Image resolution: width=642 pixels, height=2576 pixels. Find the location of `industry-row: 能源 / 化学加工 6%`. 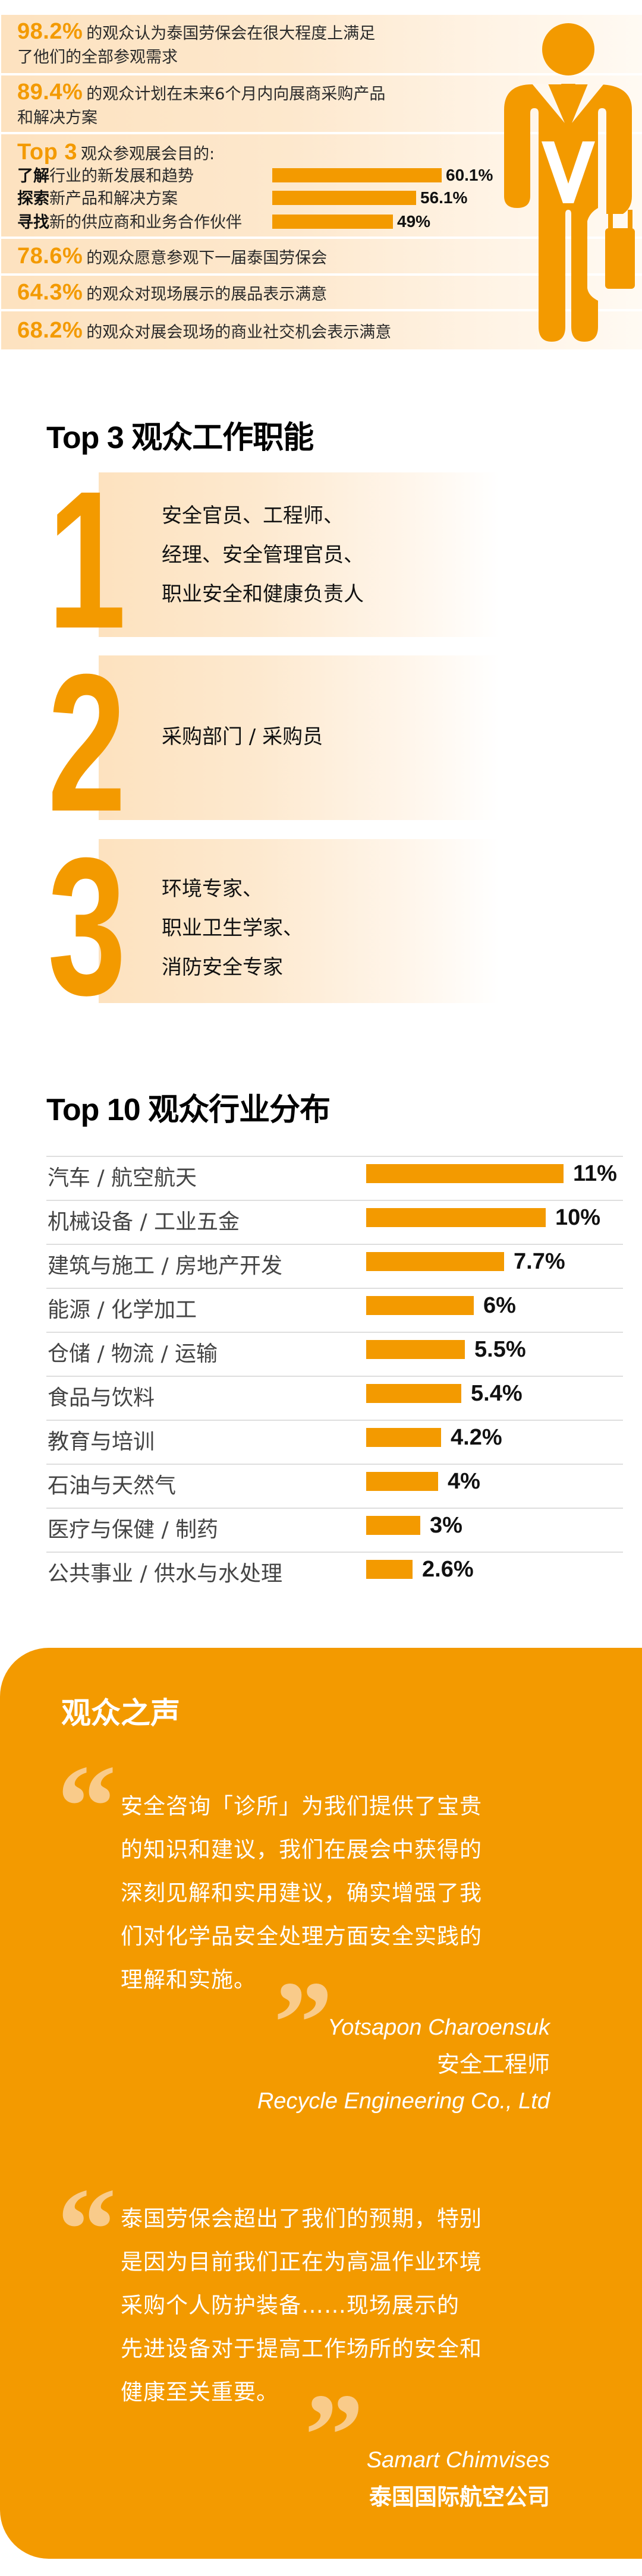

industry-row: 能源 / 化学加工 6% is located at coordinates (334, 1310).